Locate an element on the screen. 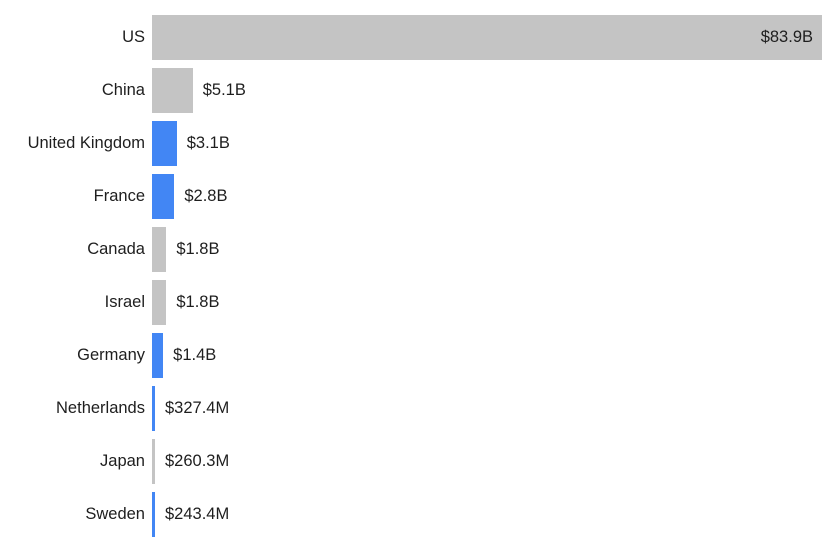 This screenshot has height=551, width=827. bar-area: $3.1B is located at coordinates (489, 143).